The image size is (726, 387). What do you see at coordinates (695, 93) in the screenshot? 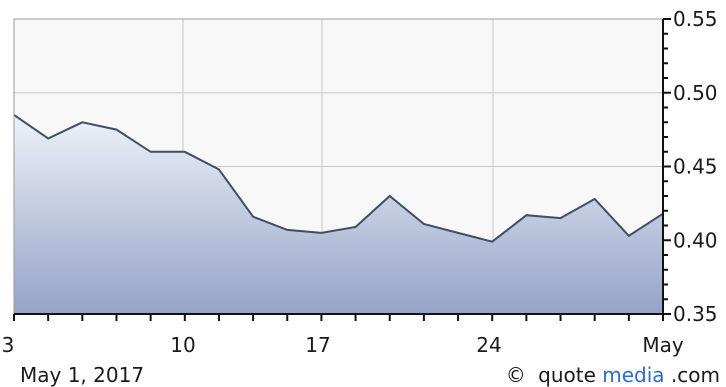
I see `y-tick-label: 0.50` at bounding box center [695, 93].